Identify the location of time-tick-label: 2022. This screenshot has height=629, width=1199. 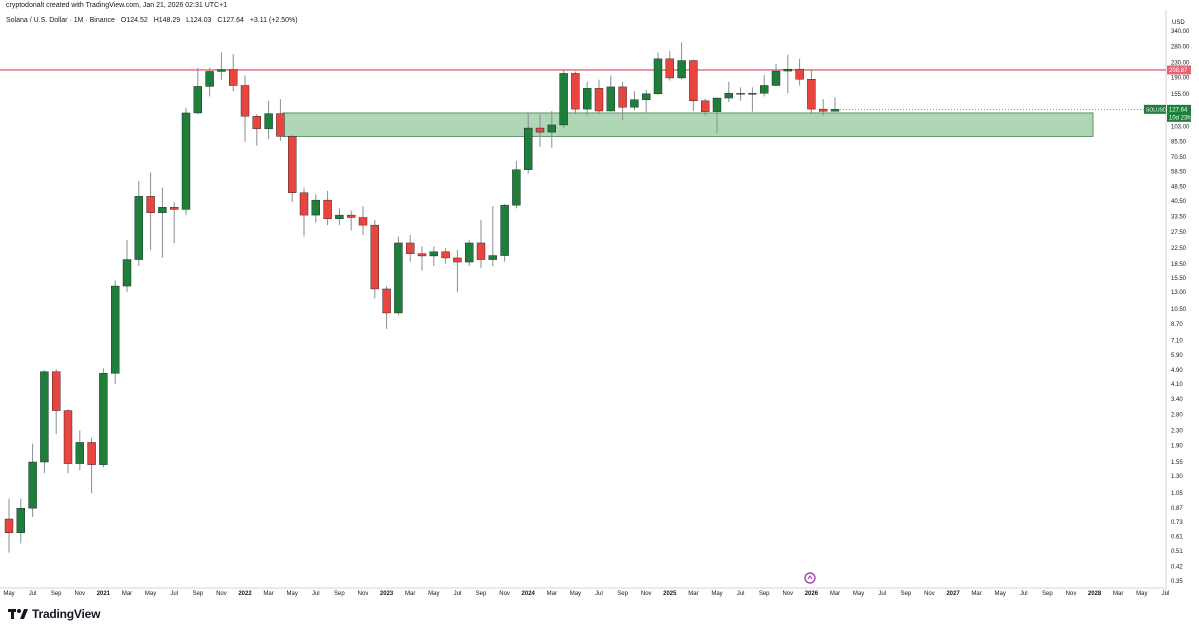
(245, 594).